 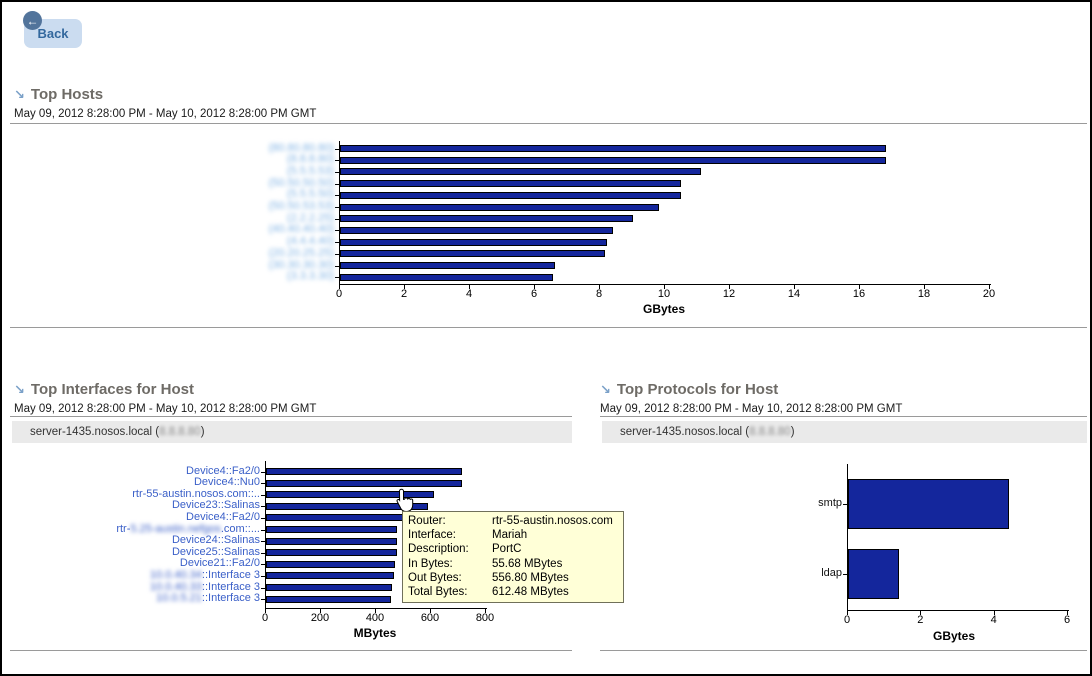 What do you see at coordinates (405, 503) in the screenshot?
I see `hand-cursor-icon` at bounding box center [405, 503].